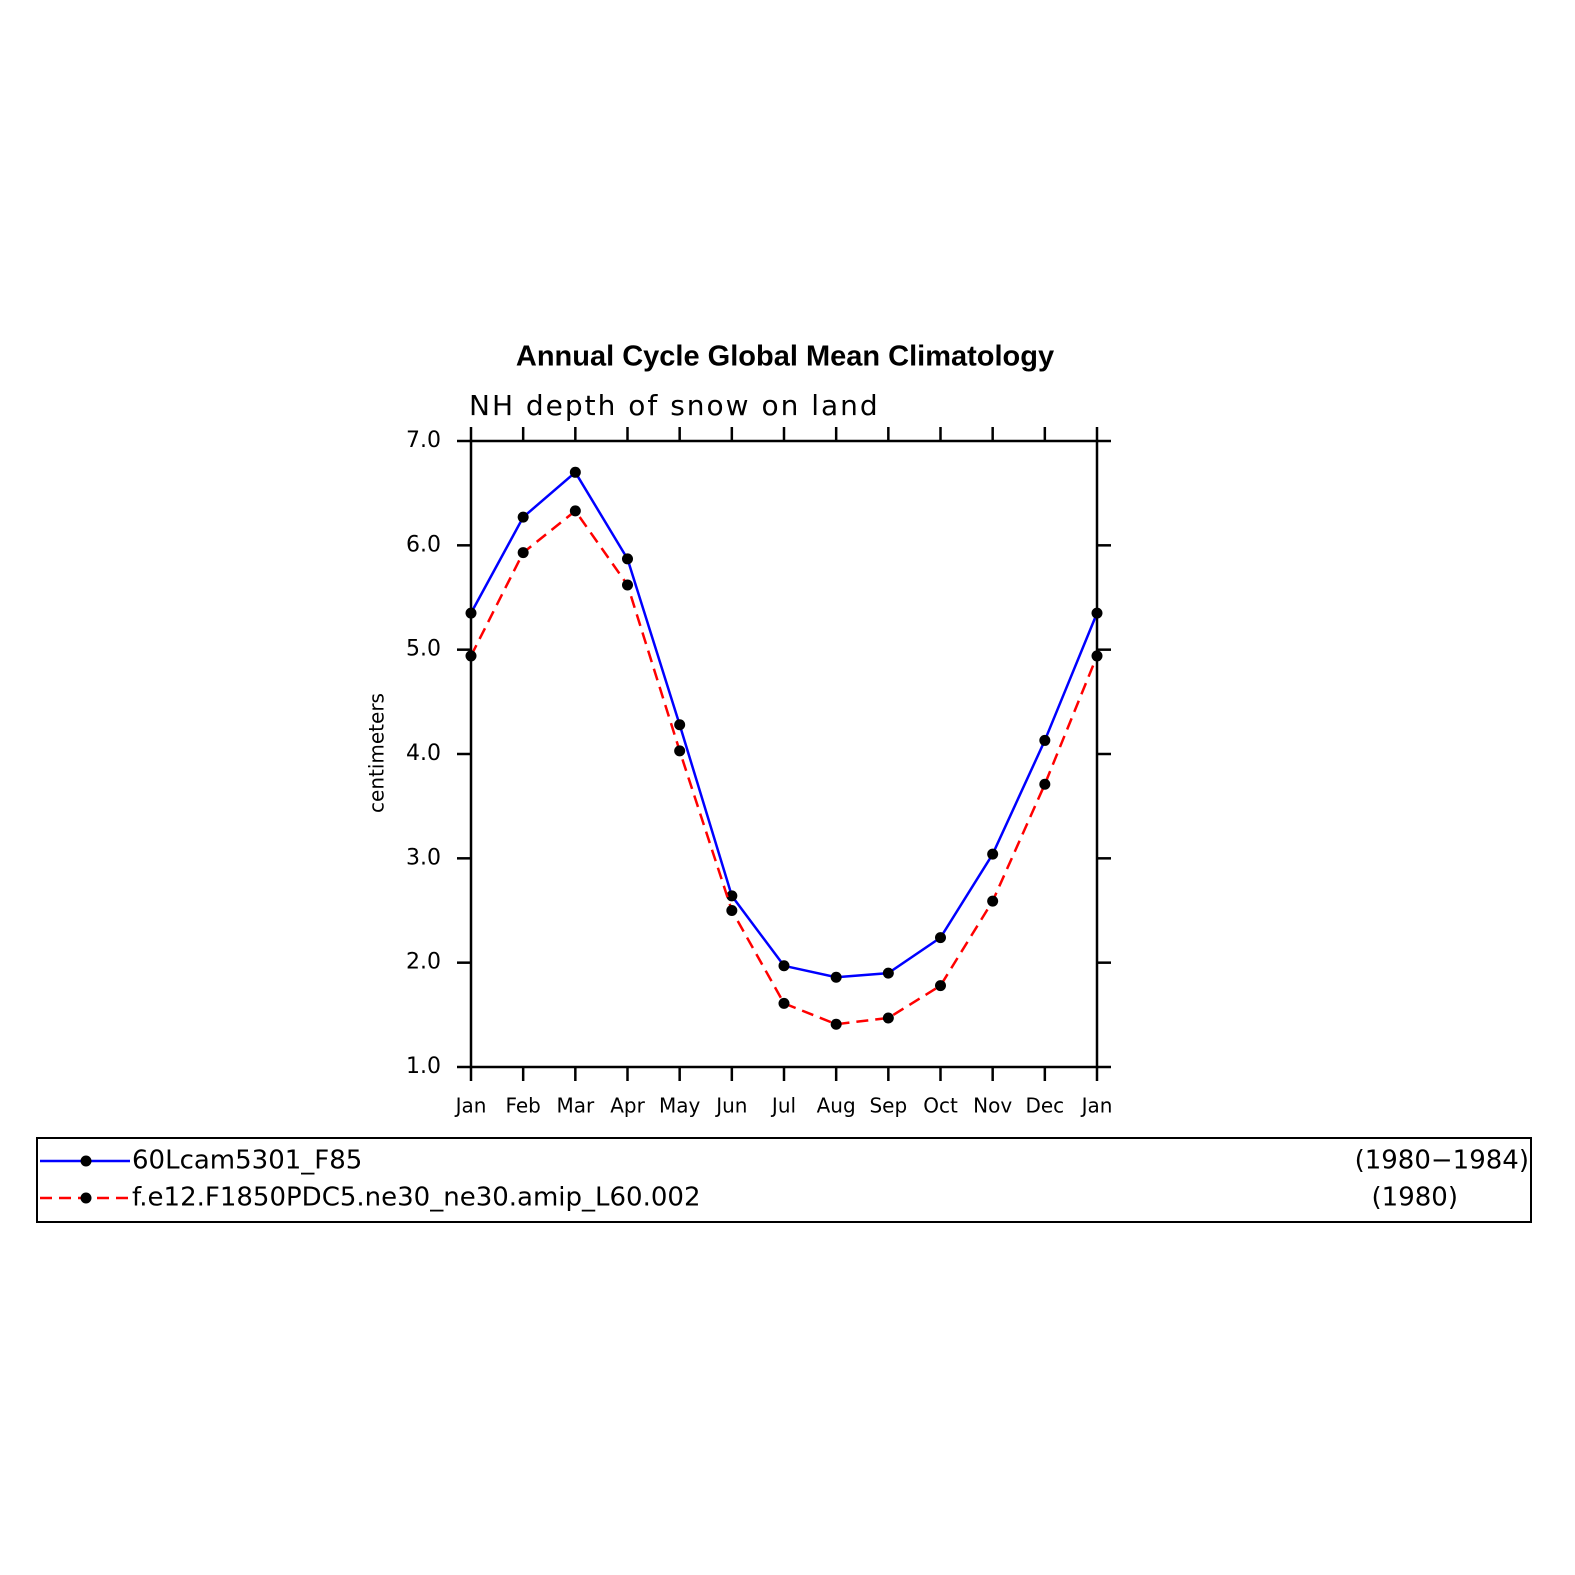  Describe the element at coordinates (423, 440) in the screenshot. I see `y-tick-label: 7.0` at that location.